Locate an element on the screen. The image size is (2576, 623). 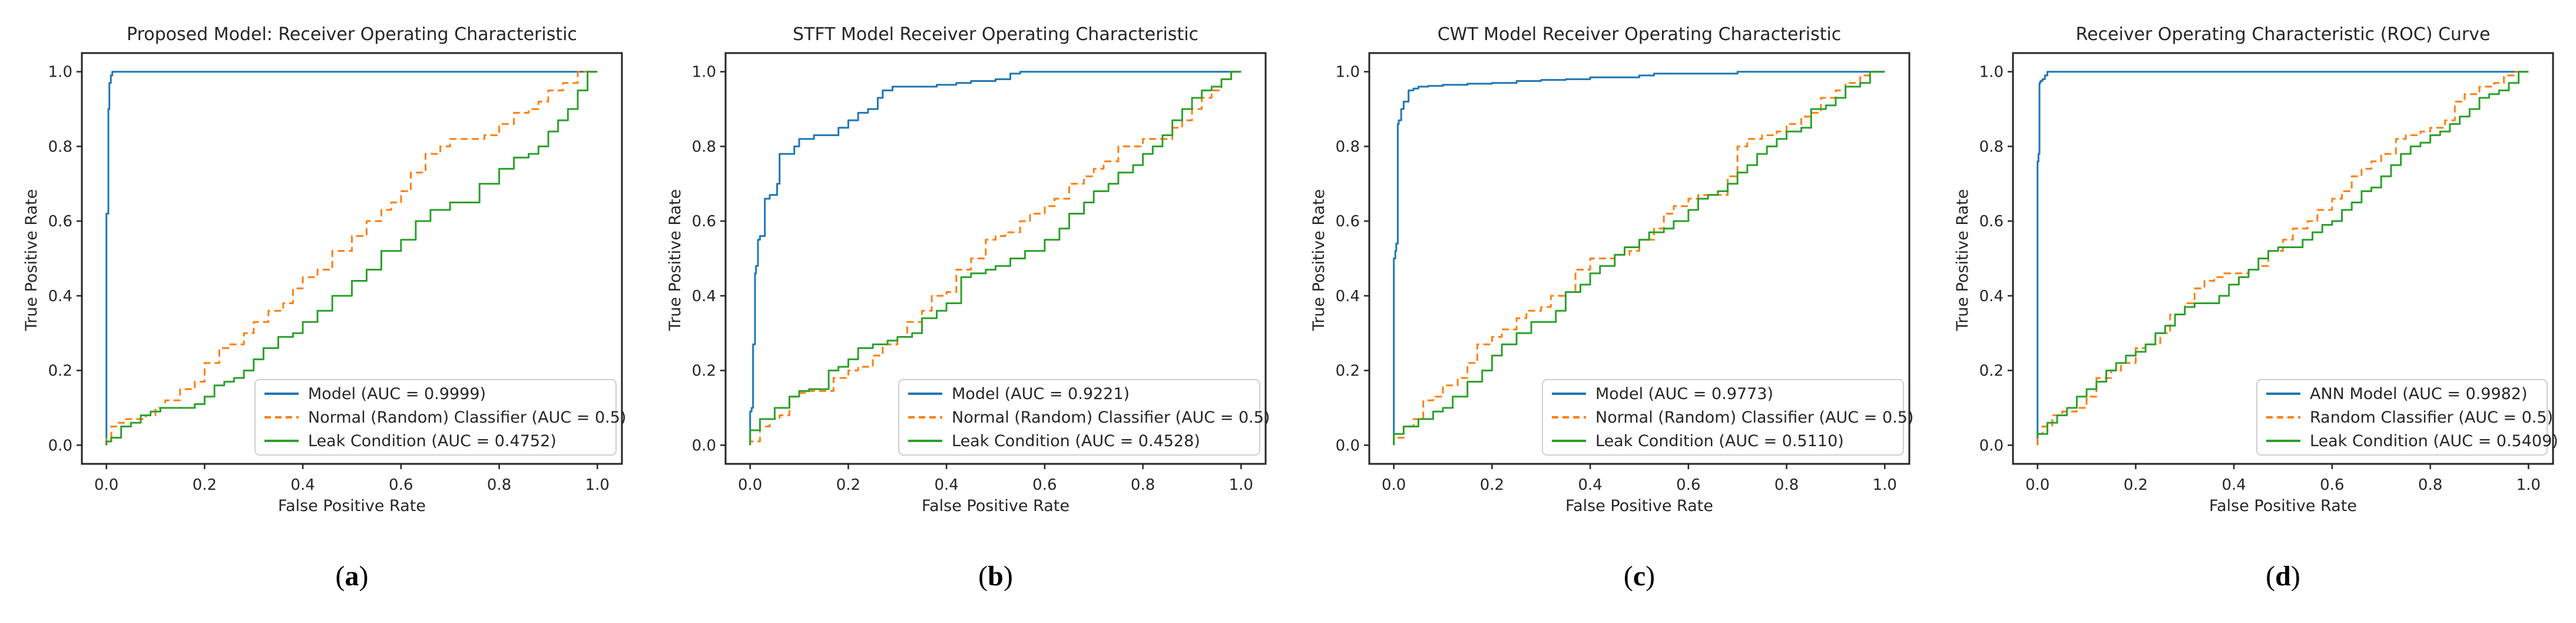
legend-label-leak-condition: Leak Condition (AUC = 0.4752) is located at coordinates (432, 441).